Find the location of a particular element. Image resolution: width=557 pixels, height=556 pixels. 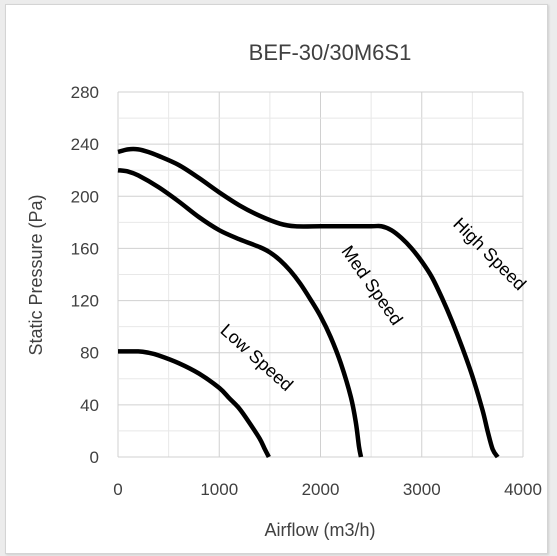

low-speed-label: Low Speed is located at coordinates (257, 357).